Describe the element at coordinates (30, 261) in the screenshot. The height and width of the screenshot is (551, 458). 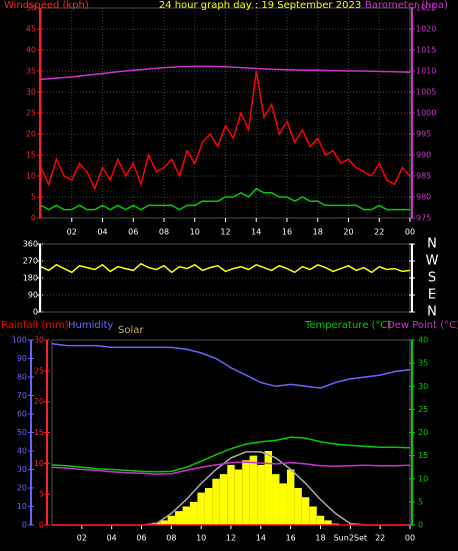
I see `tick-label: 270` at that location.